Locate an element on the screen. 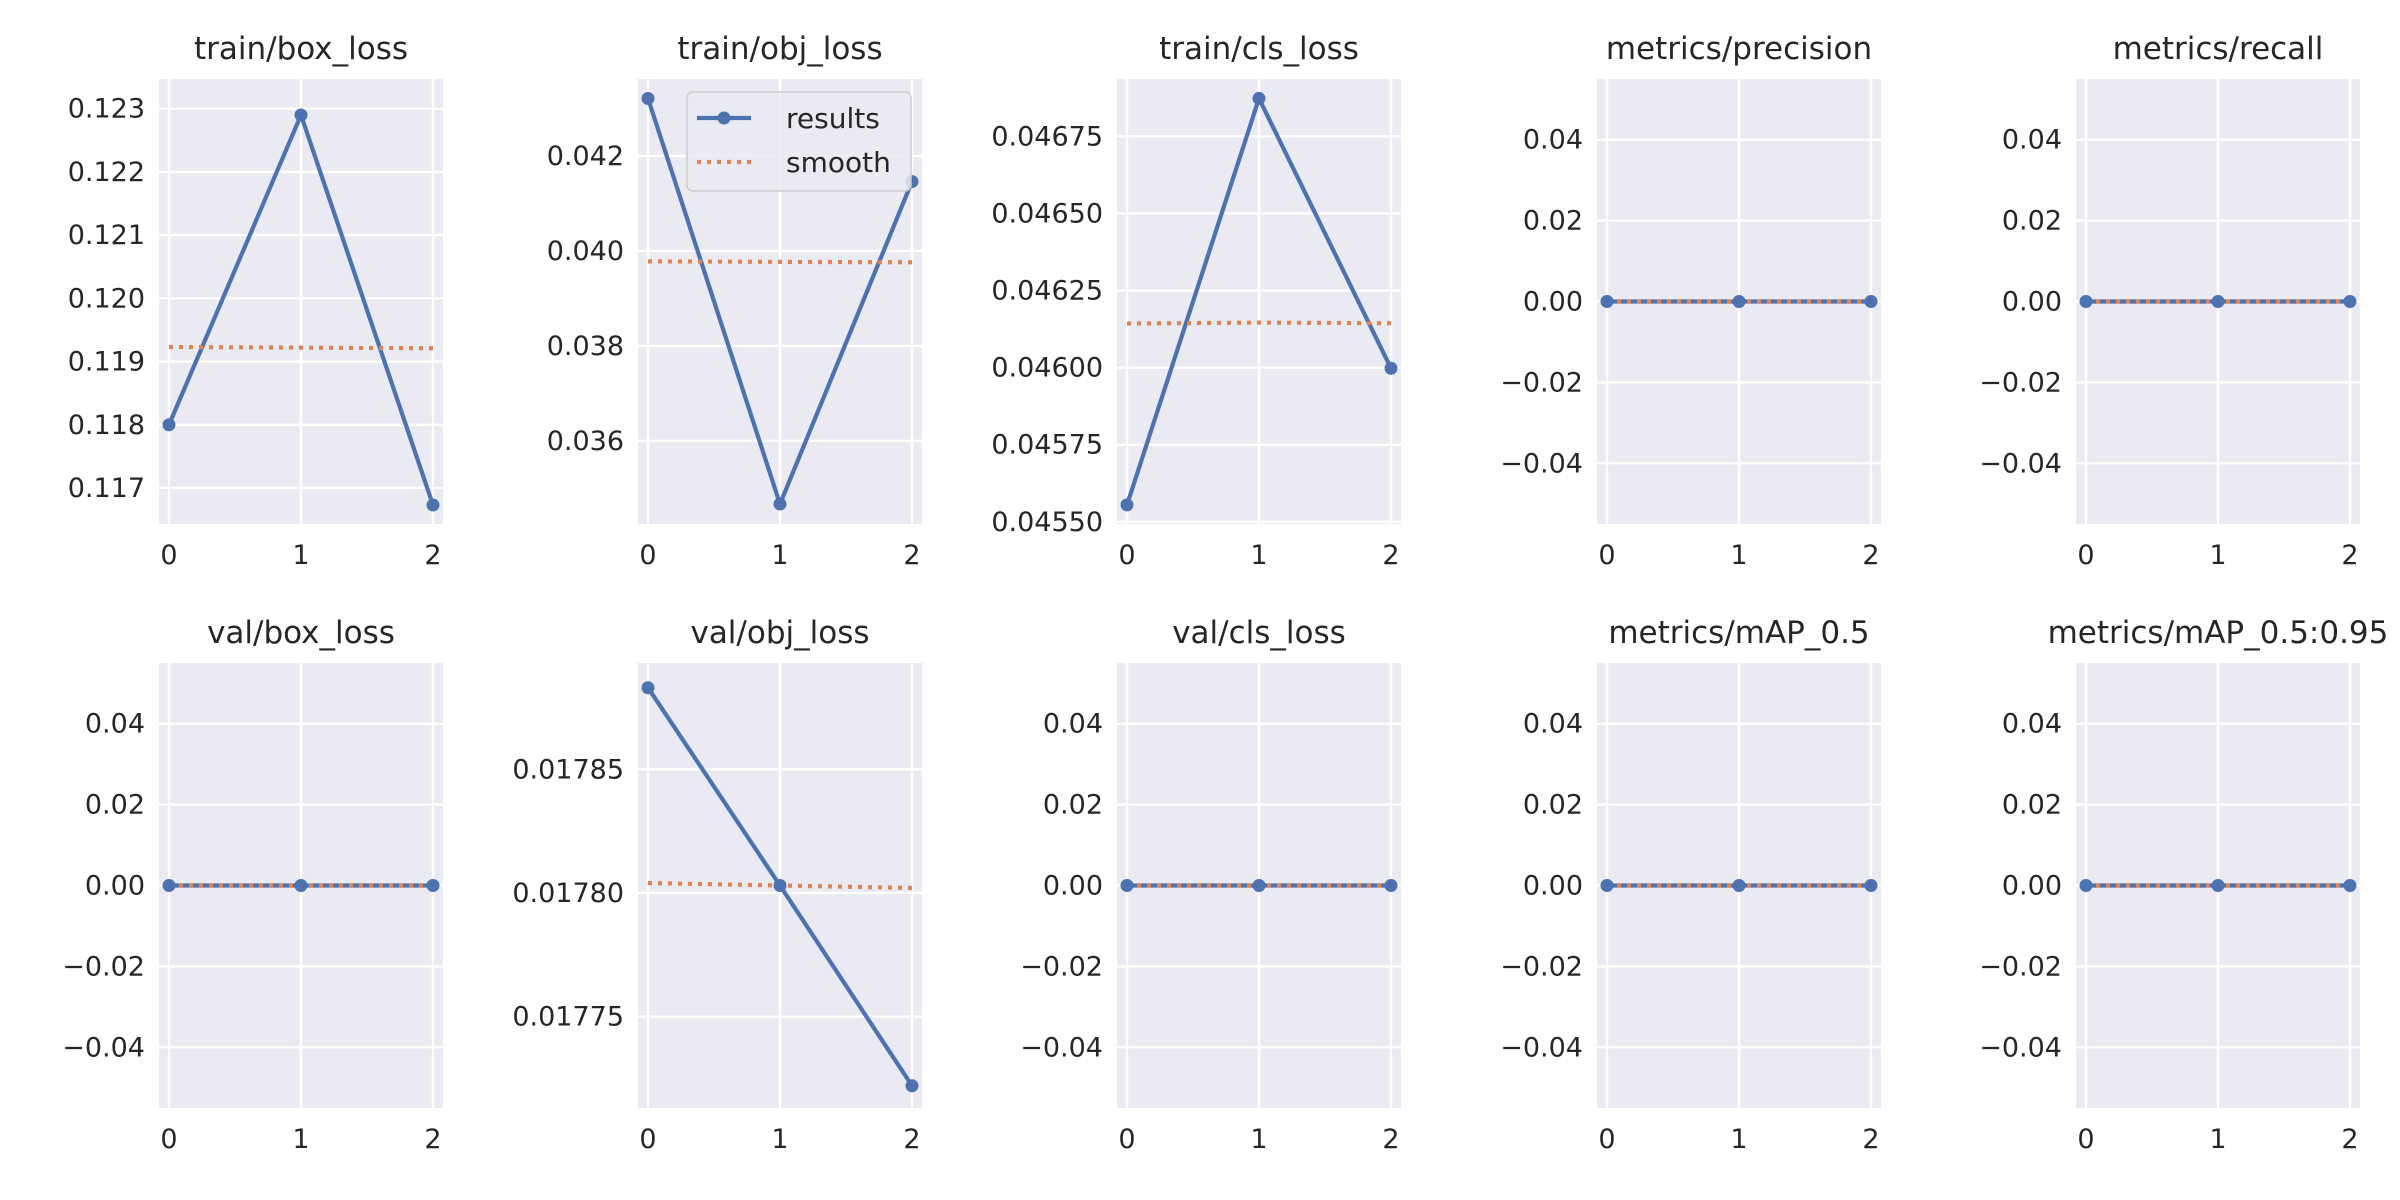  y-tick-label: 0.04675 is located at coordinates (1047, 136).